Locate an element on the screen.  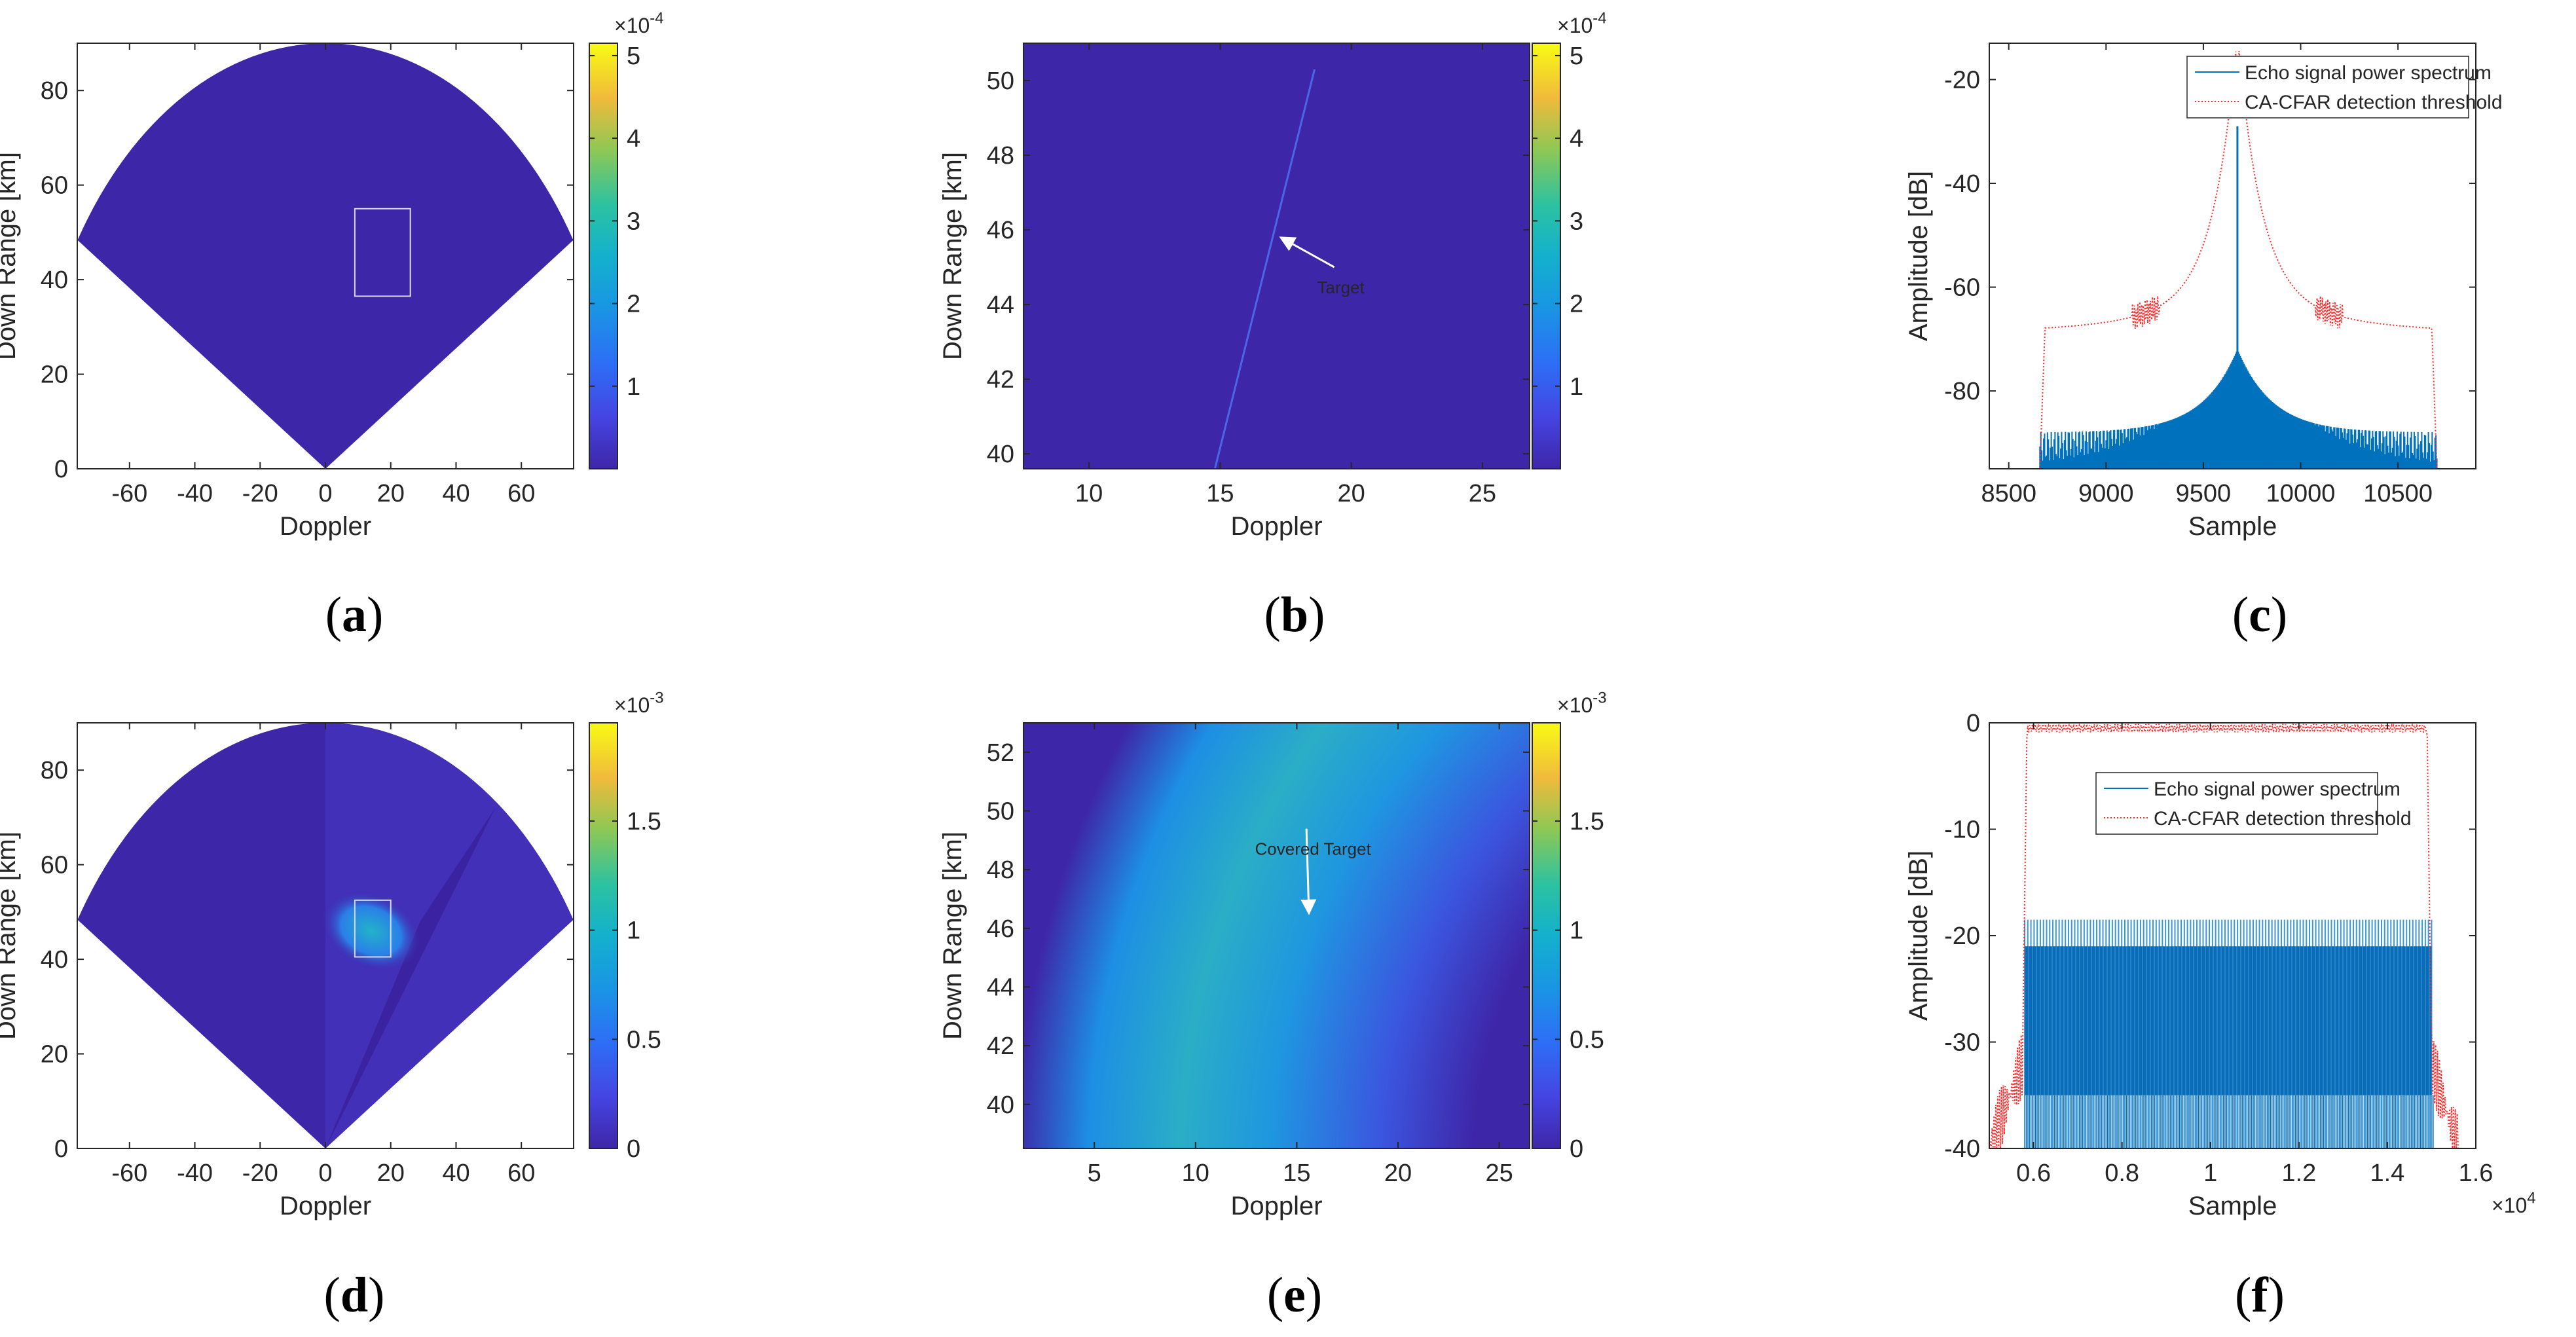
target-annotation-text: Target is located at coordinates (1341, 288).